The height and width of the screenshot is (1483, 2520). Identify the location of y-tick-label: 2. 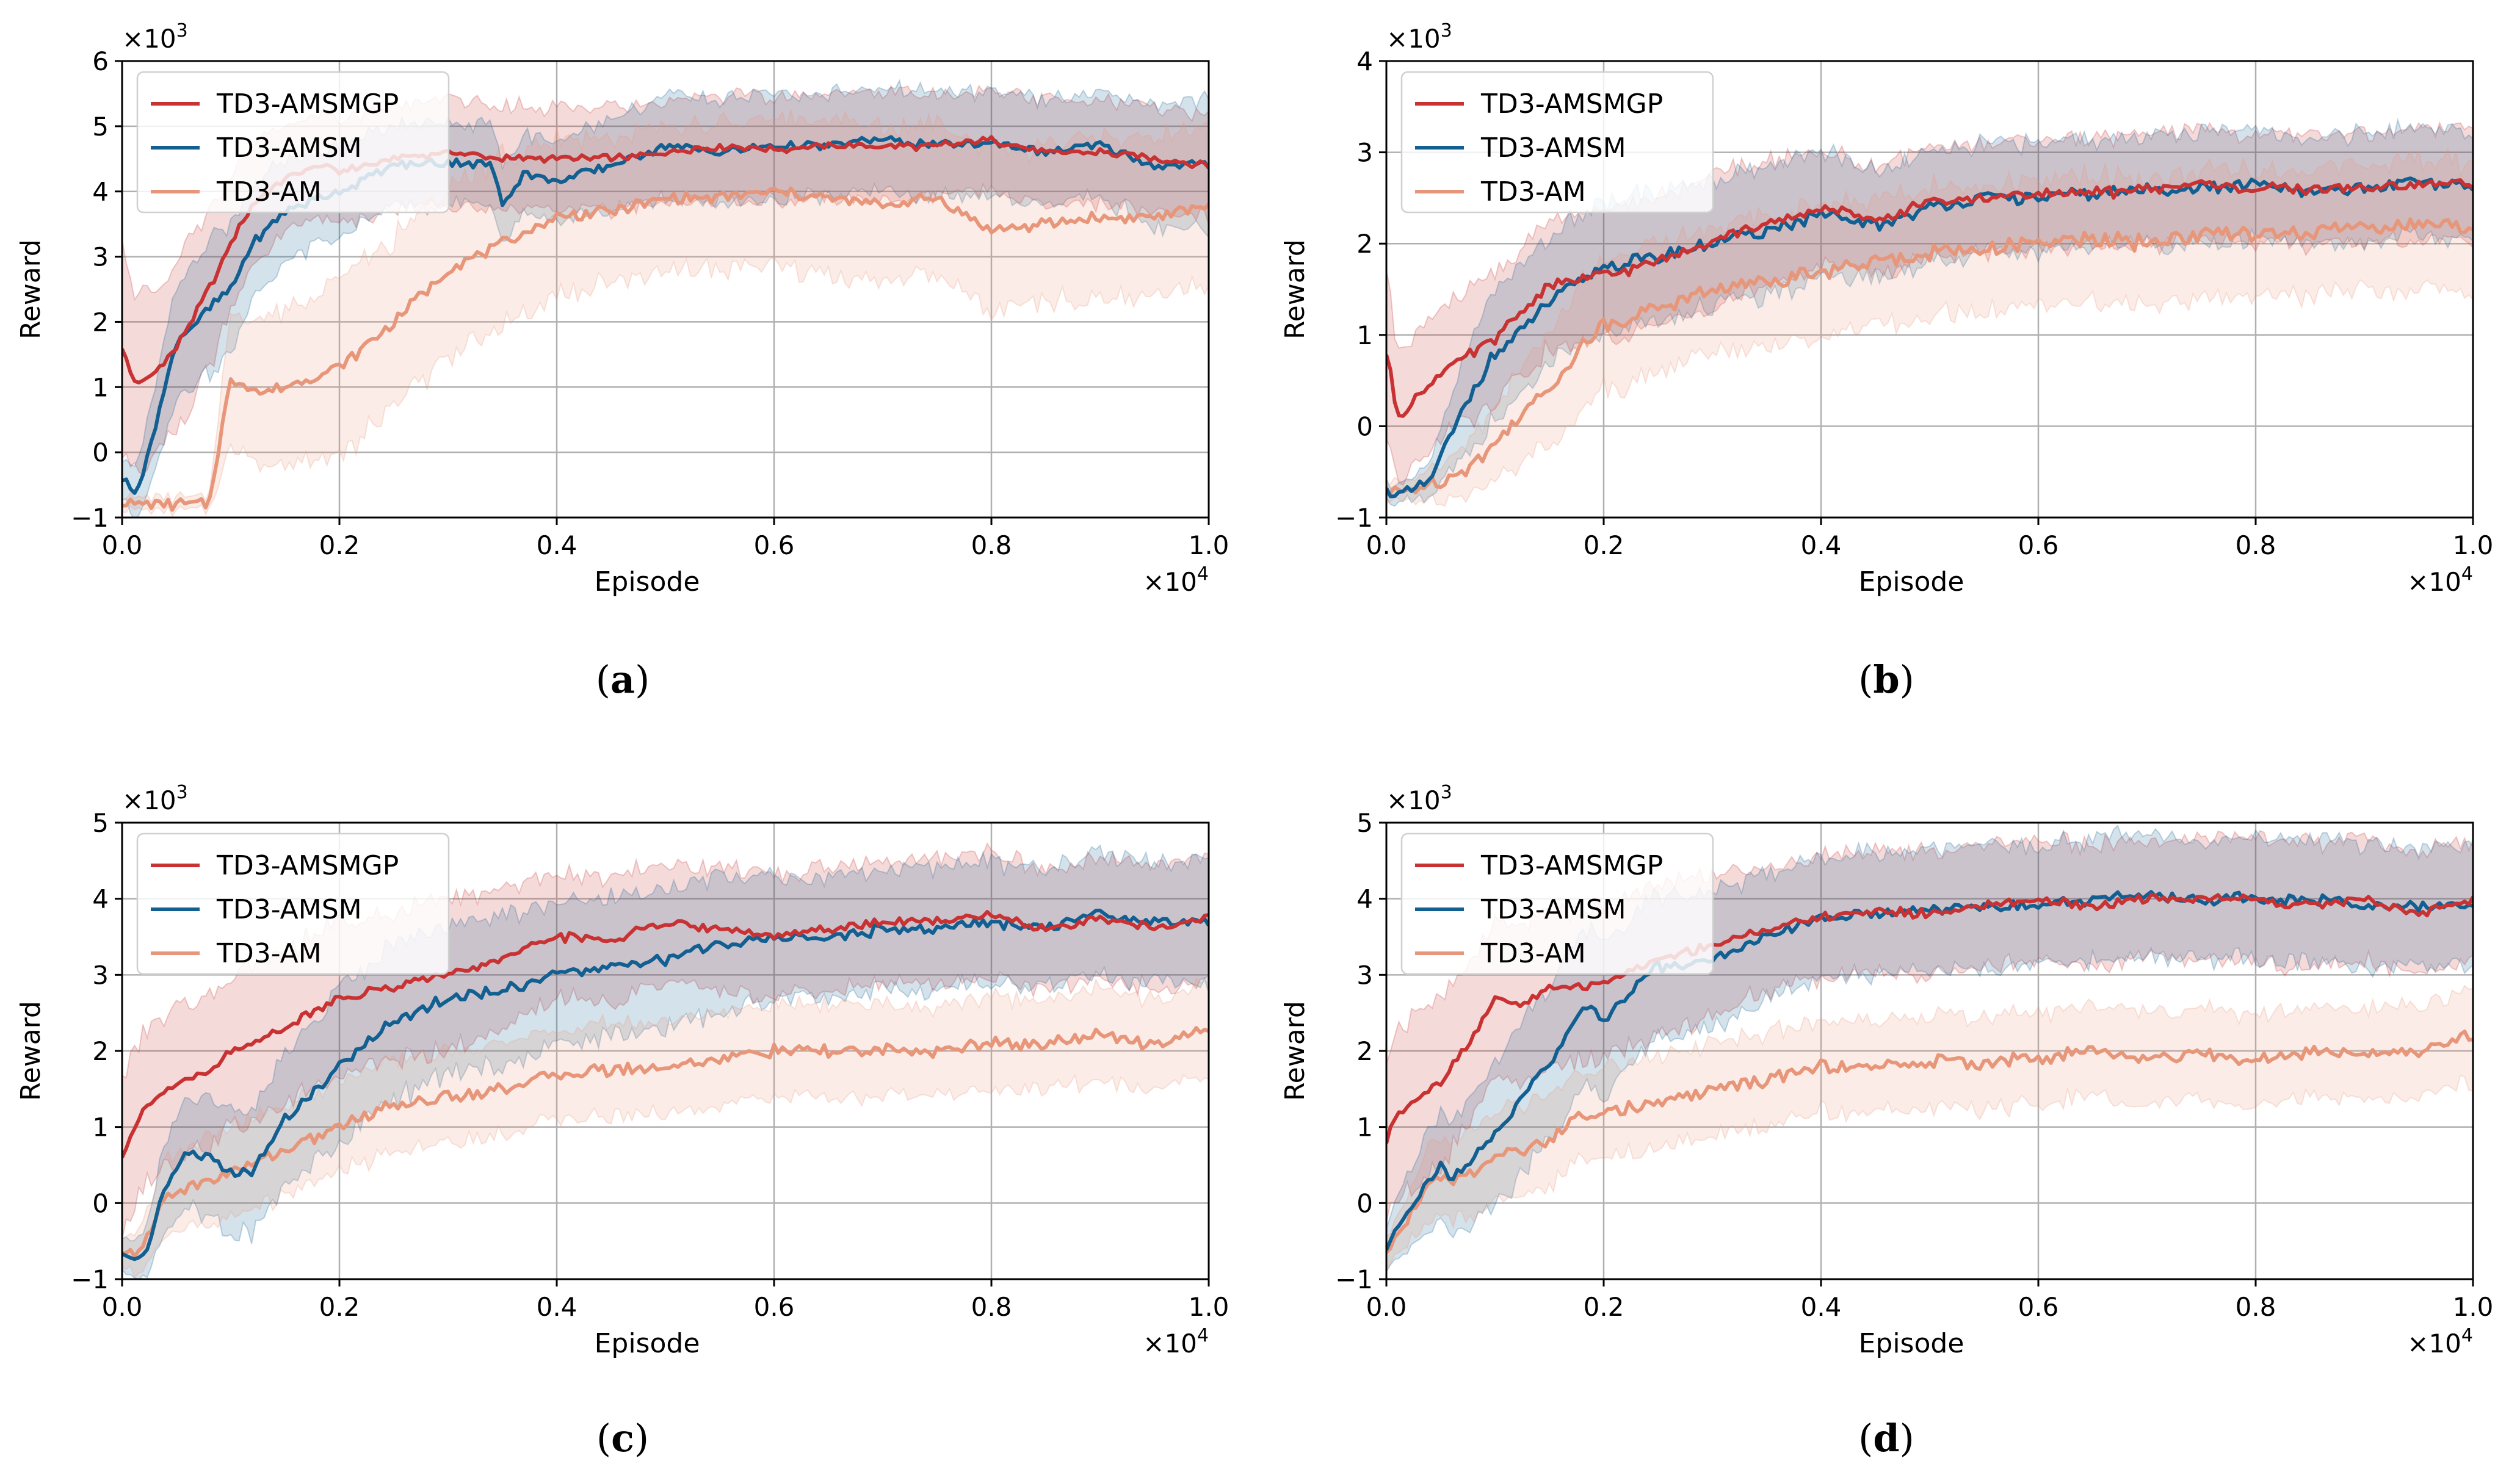
(100, 322).